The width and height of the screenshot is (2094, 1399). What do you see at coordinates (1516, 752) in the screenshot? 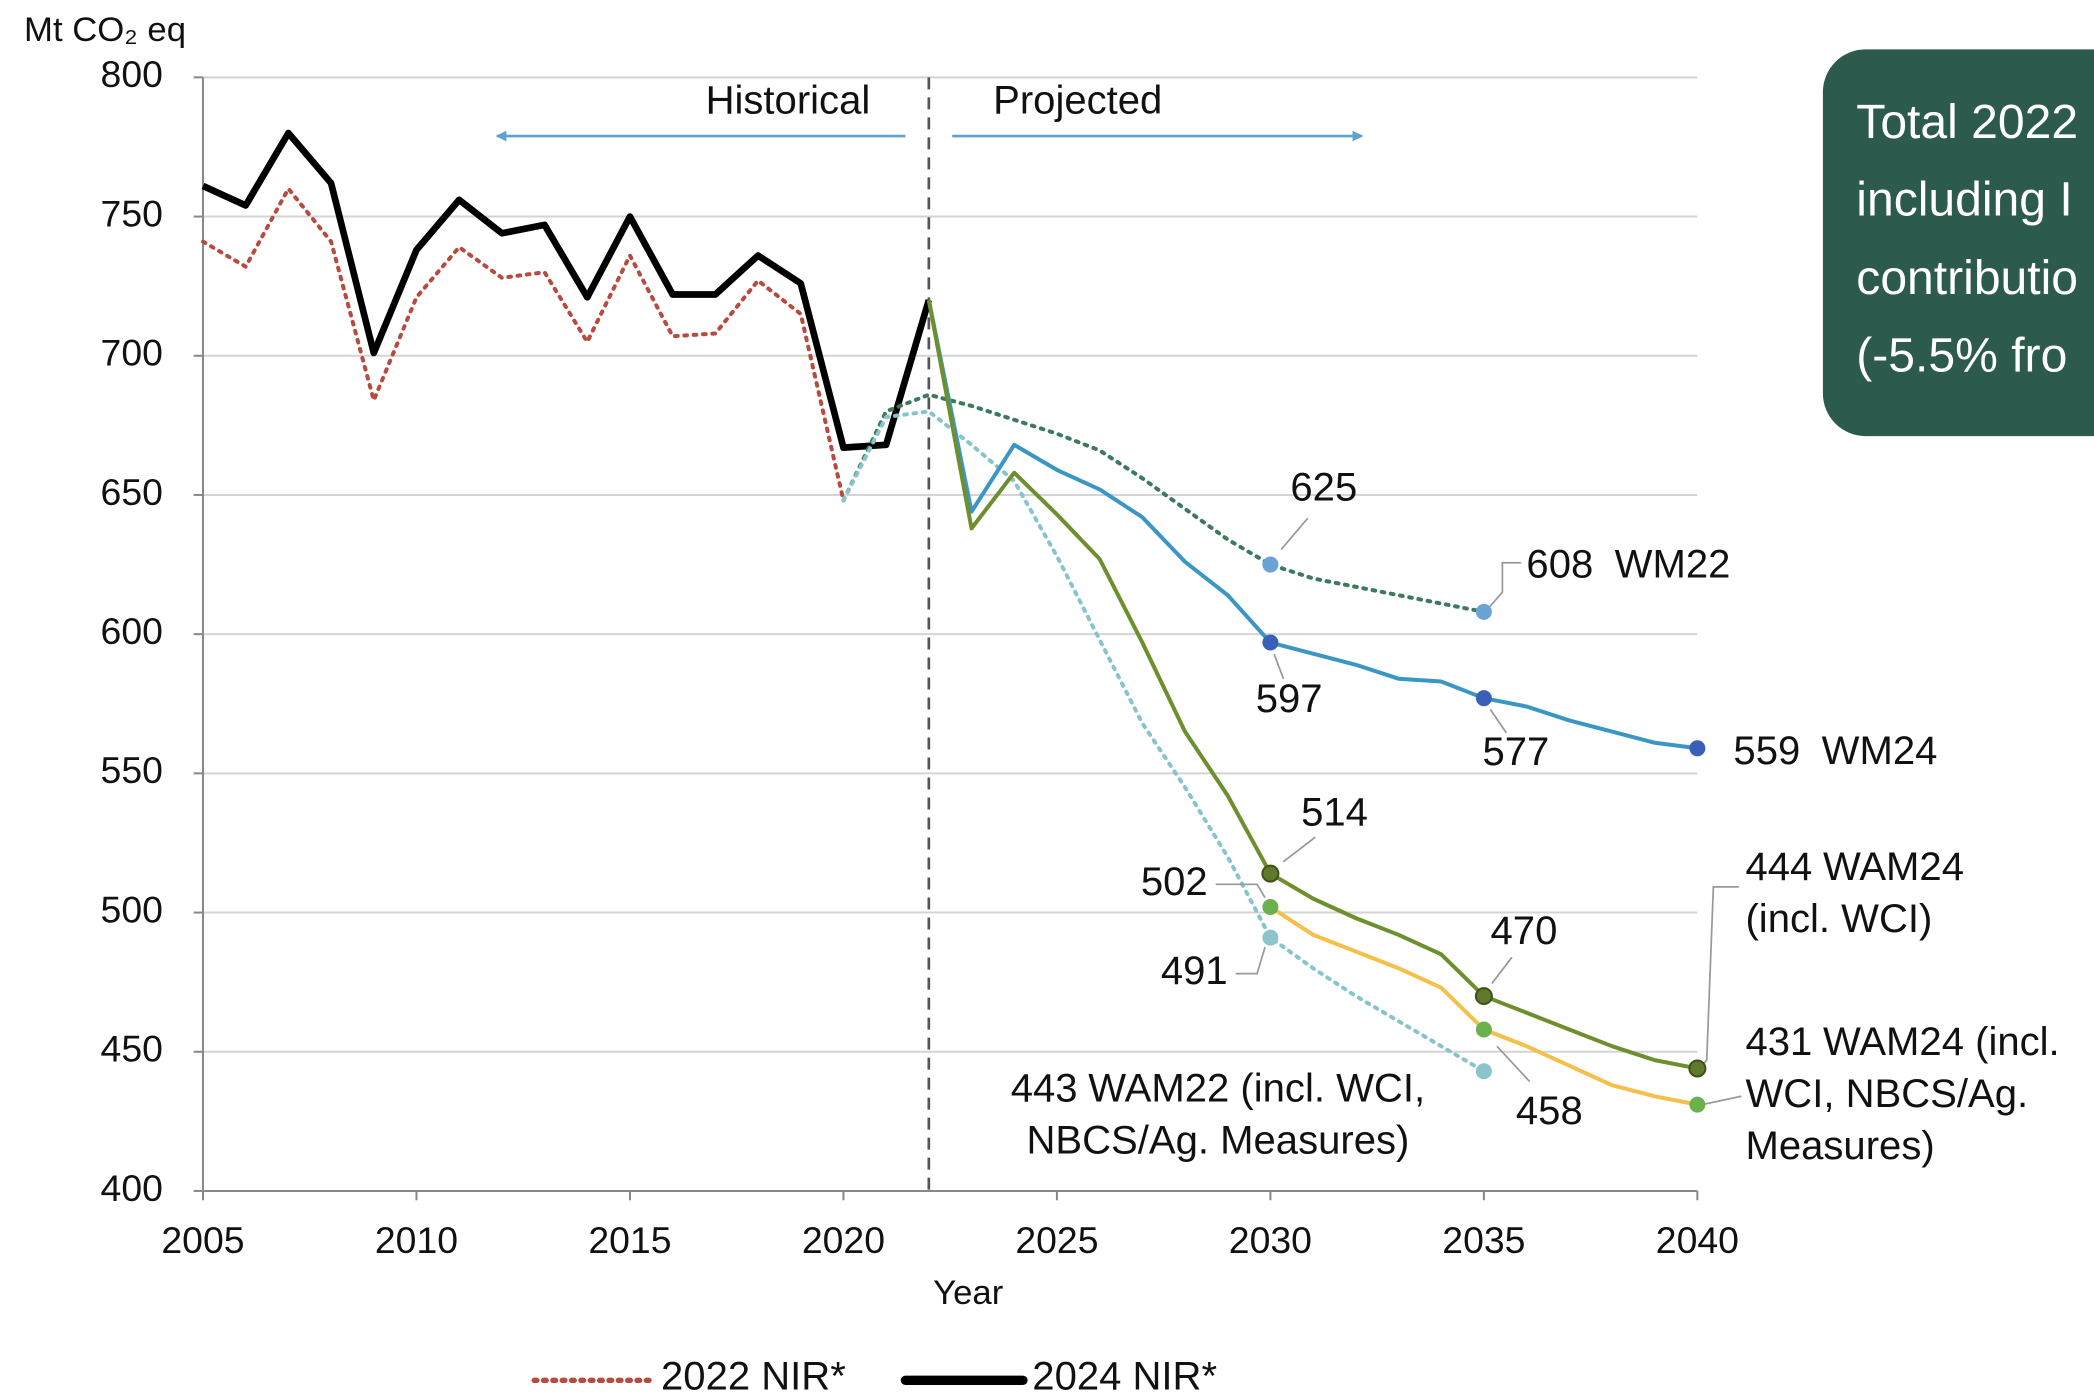
I see `data-label: 577` at bounding box center [1516, 752].